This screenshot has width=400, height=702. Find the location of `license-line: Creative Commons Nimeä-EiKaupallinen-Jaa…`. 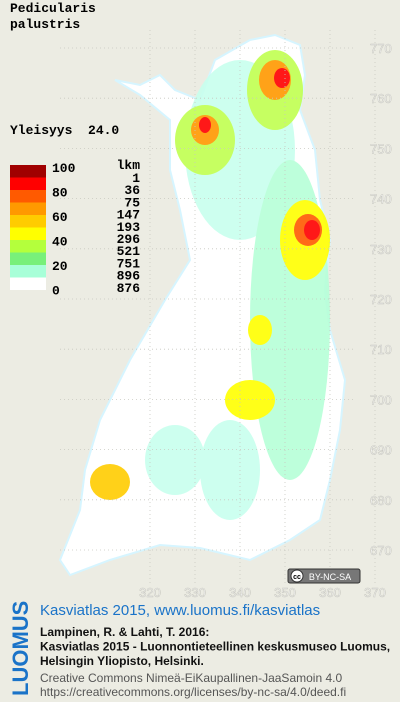

license-line: Creative Commons Nimeä-EiKaupallinen-Jaa… is located at coordinates (191, 678).